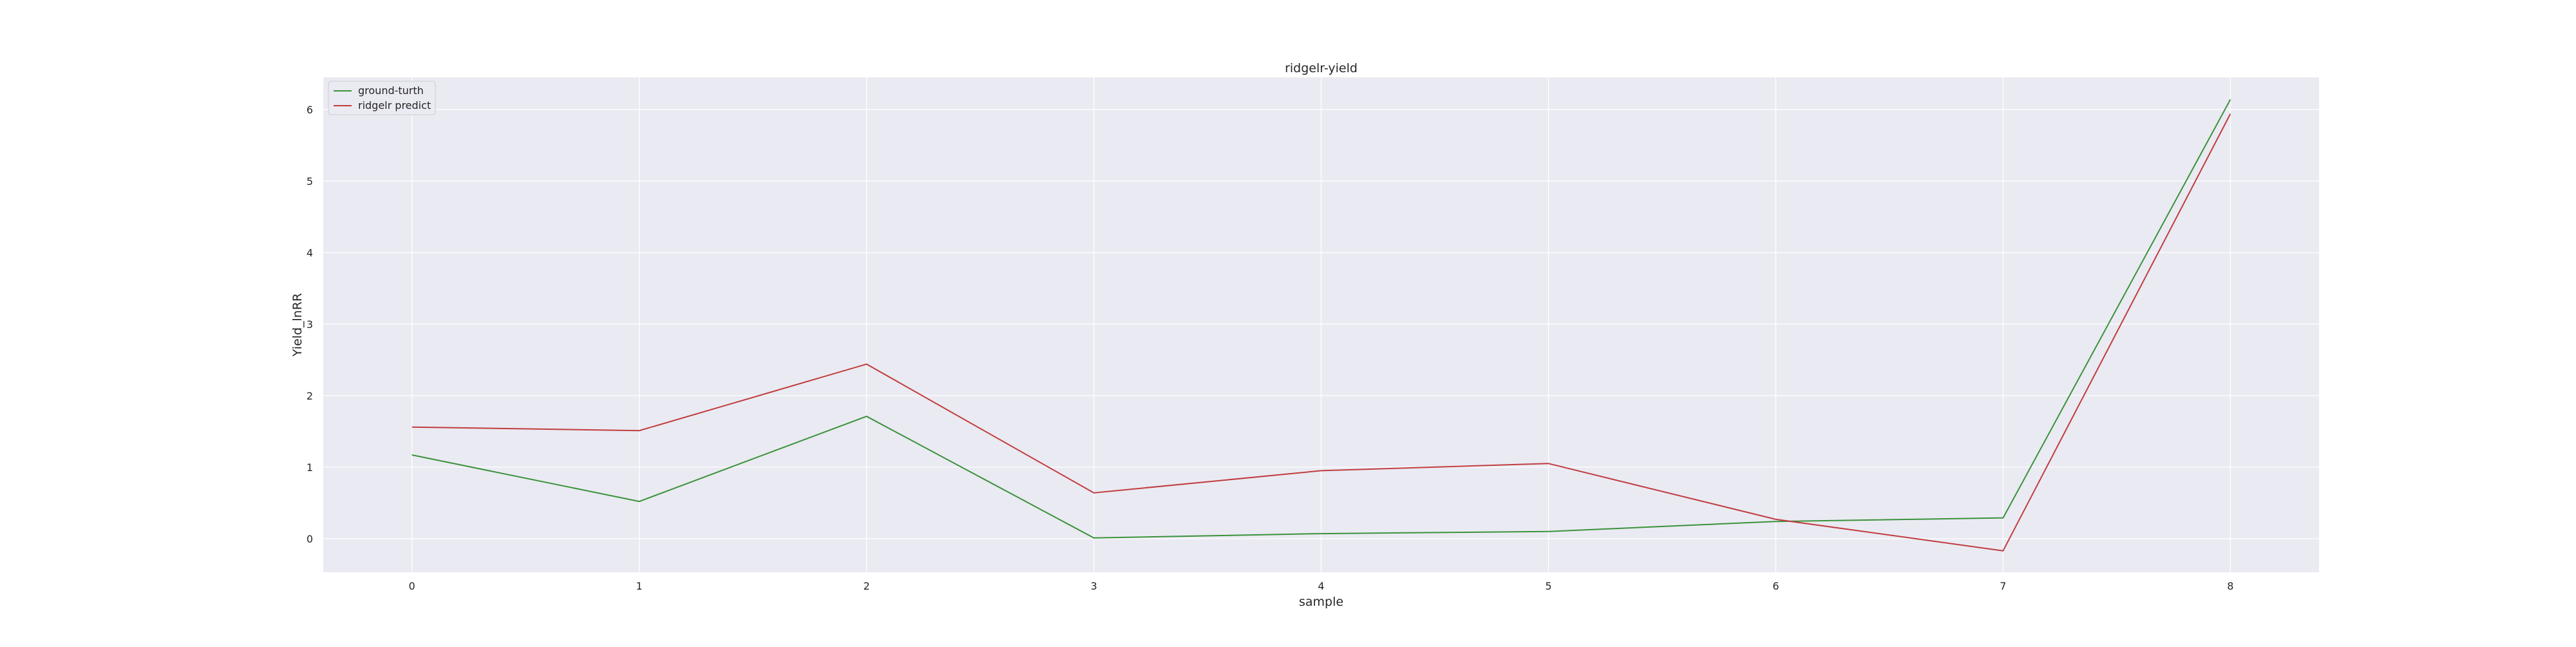 This screenshot has width=2576, height=647. What do you see at coordinates (2003, 586) in the screenshot?
I see `x-tick-label: 7` at bounding box center [2003, 586].